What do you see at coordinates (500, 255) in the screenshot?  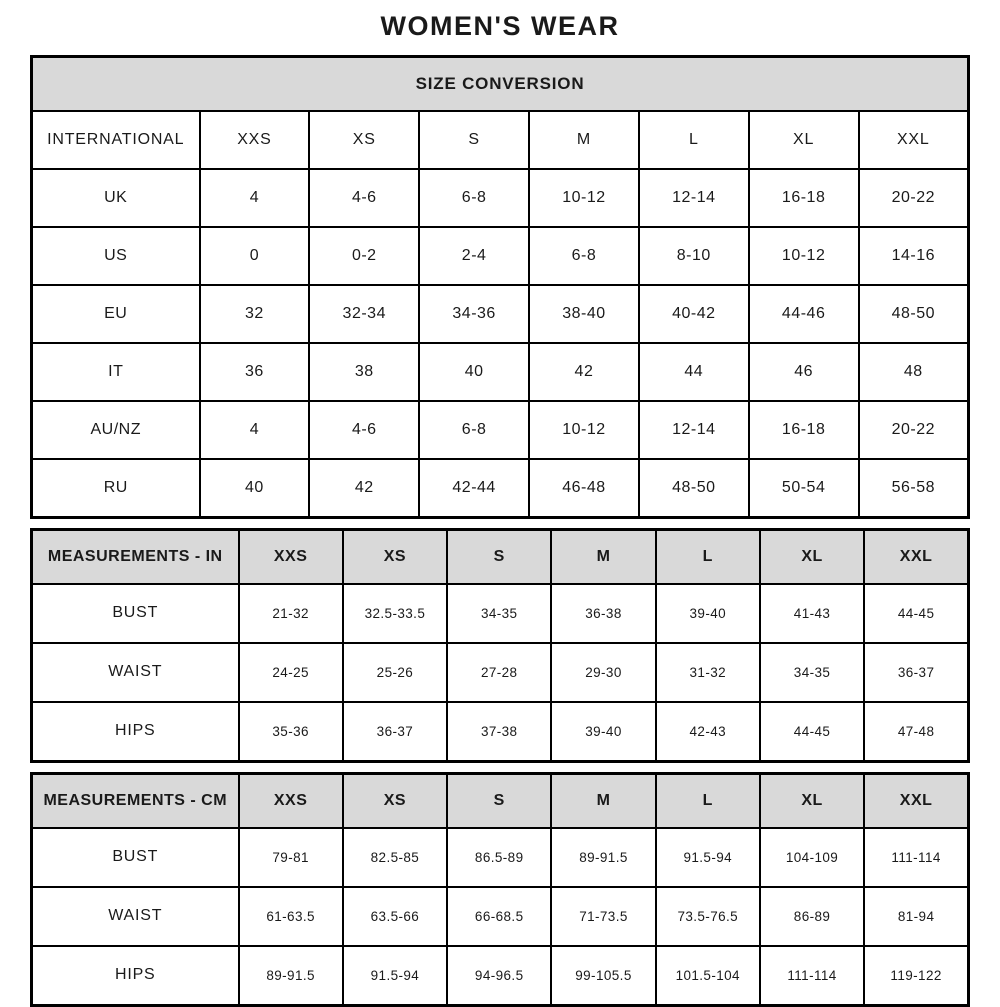 I see `table-row: US 0 0-2 2-4 6-8 8-10 10-12 14-16` at bounding box center [500, 255].